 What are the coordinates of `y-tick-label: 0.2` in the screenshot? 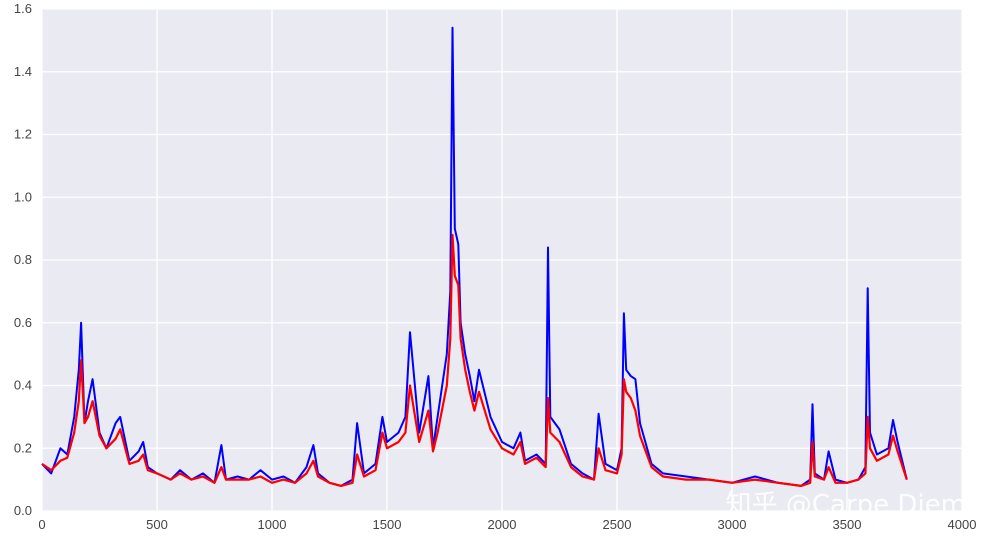 It's located at (23, 447).